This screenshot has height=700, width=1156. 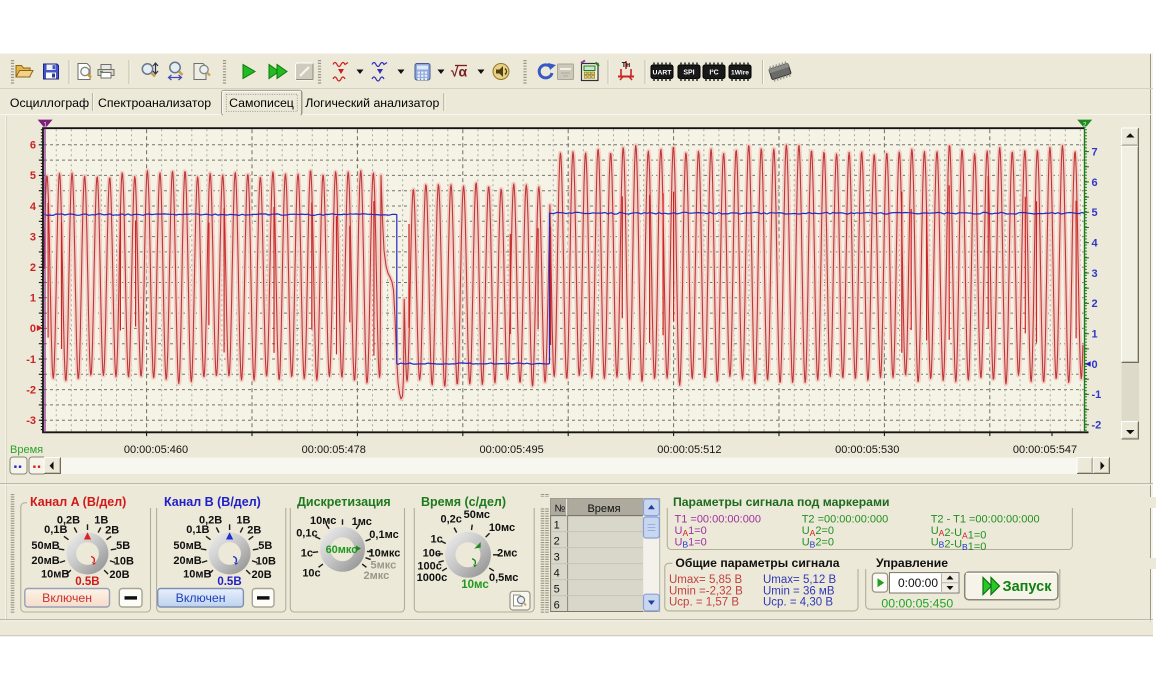 What do you see at coordinates (959, 544) in the screenshot?
I see `svg-text: UB2-UB1=0` at bounding box center [959, 544].